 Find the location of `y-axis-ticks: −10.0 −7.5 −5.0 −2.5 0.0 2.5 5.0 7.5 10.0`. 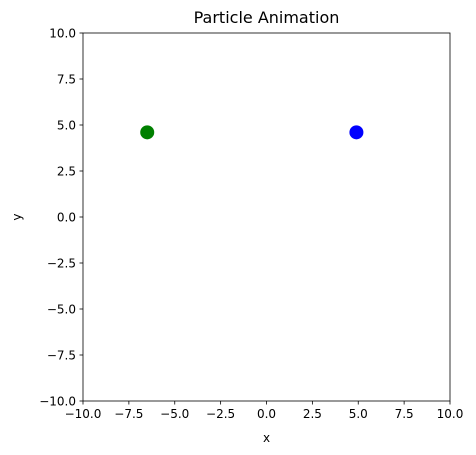

y-axis-ticks: −10.0 −7.5 −5.0 −2.5 0.0 2.5 5.0 7.5 10.0 is located at coordinates (61, 217).